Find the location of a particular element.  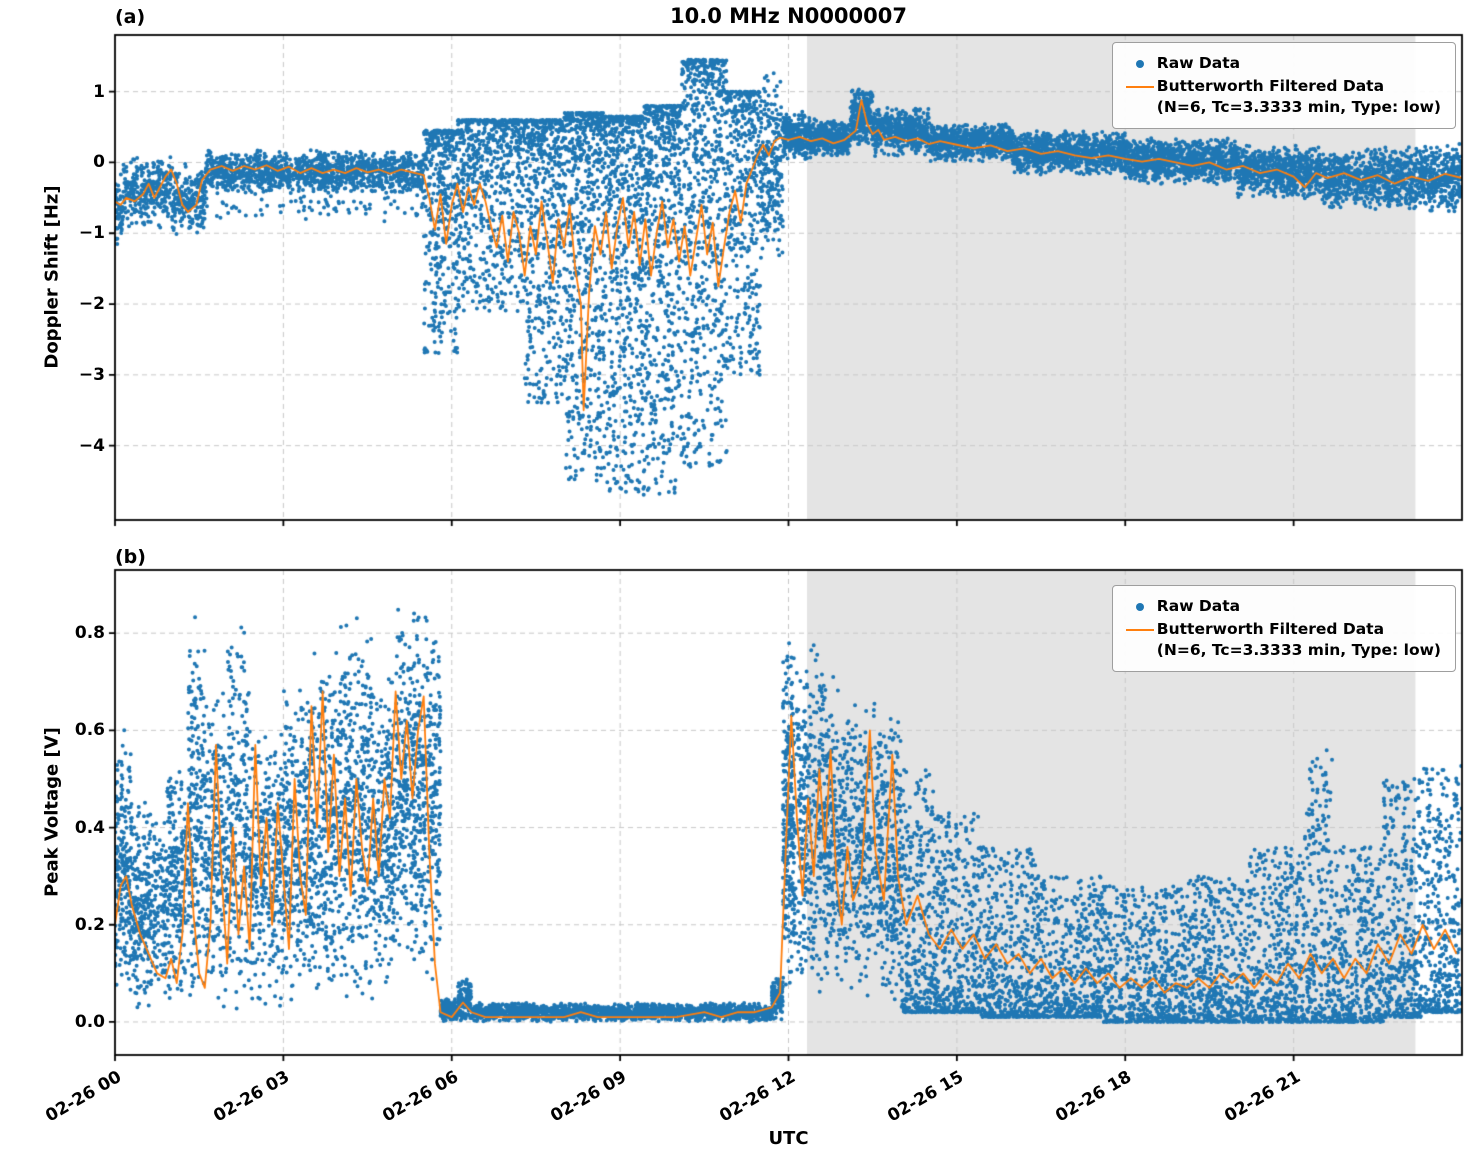

y-tick-label-a: −3 is located at coordinates (91, 374).